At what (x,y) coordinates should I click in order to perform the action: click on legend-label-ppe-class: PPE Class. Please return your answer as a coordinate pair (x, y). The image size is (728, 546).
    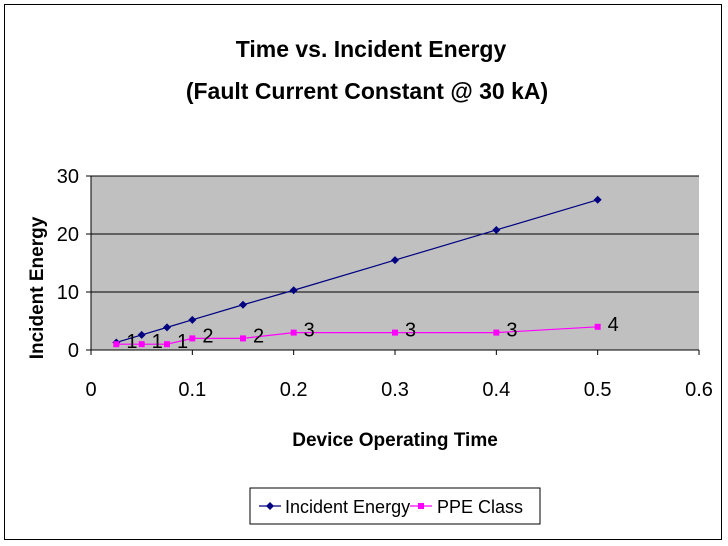
    Looking at the image, I should click on (480, 507).